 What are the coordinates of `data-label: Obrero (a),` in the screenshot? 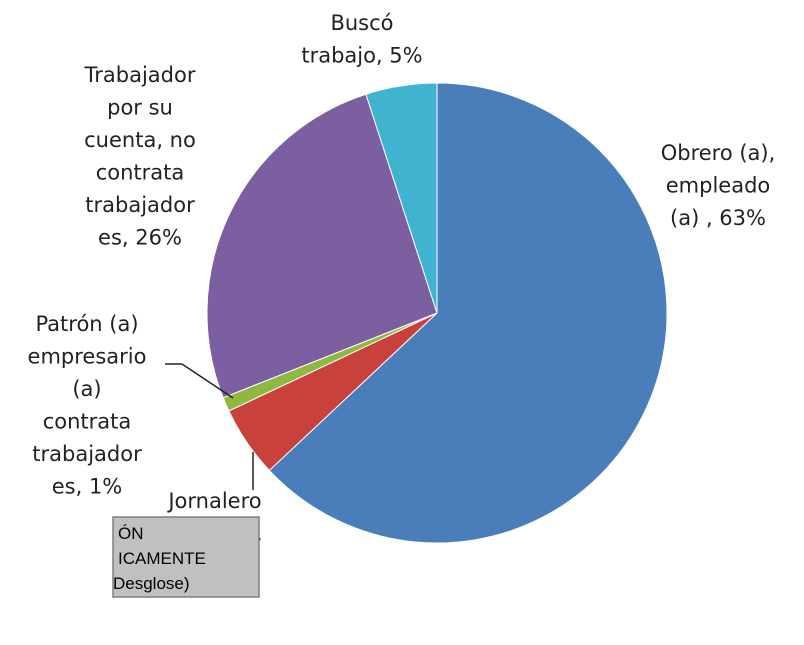 It's located at (718, 153).